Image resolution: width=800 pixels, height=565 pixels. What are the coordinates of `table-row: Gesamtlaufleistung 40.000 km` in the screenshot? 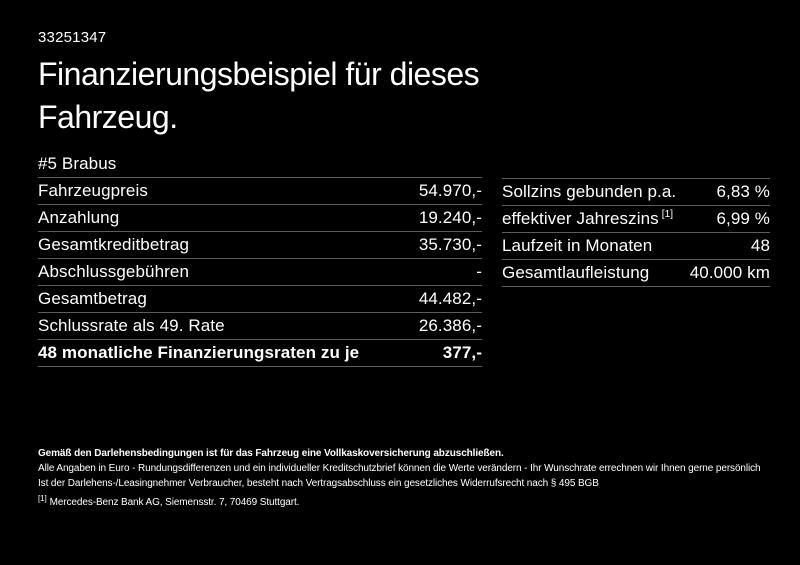 It's located at (636, 273).